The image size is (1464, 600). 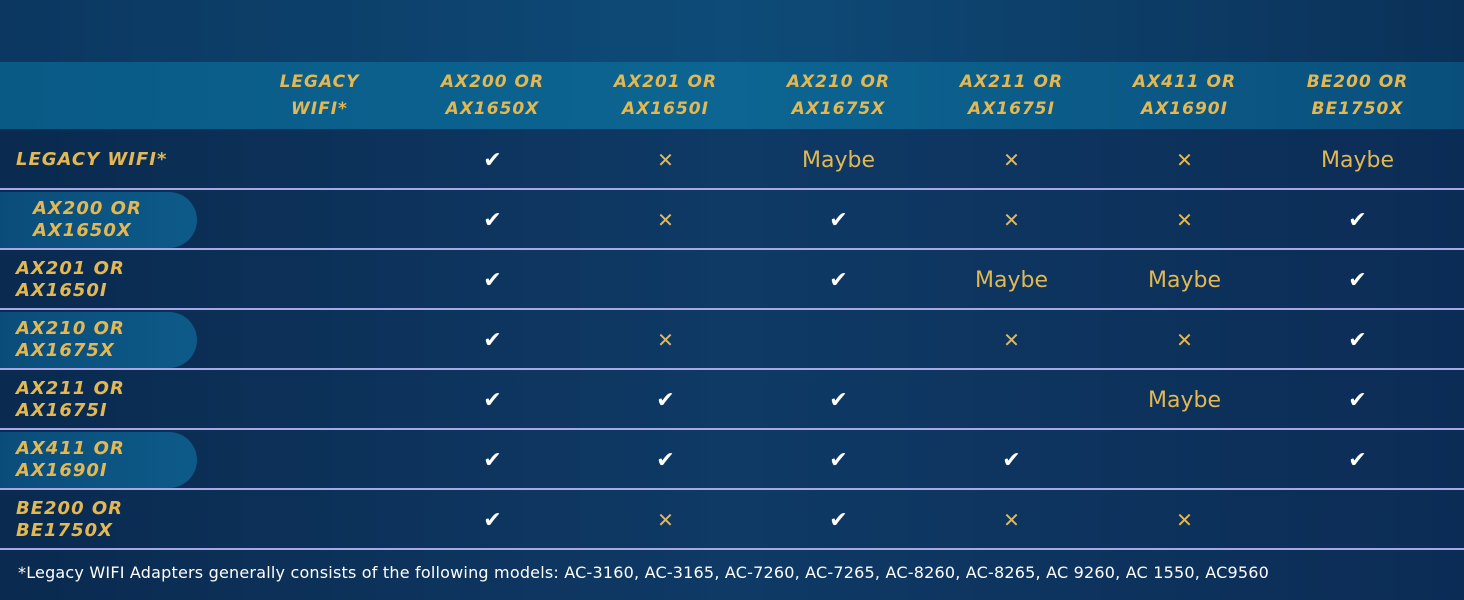 I want to click on row-label: AX411 OR AX1690I, so click(x=70, y=459).